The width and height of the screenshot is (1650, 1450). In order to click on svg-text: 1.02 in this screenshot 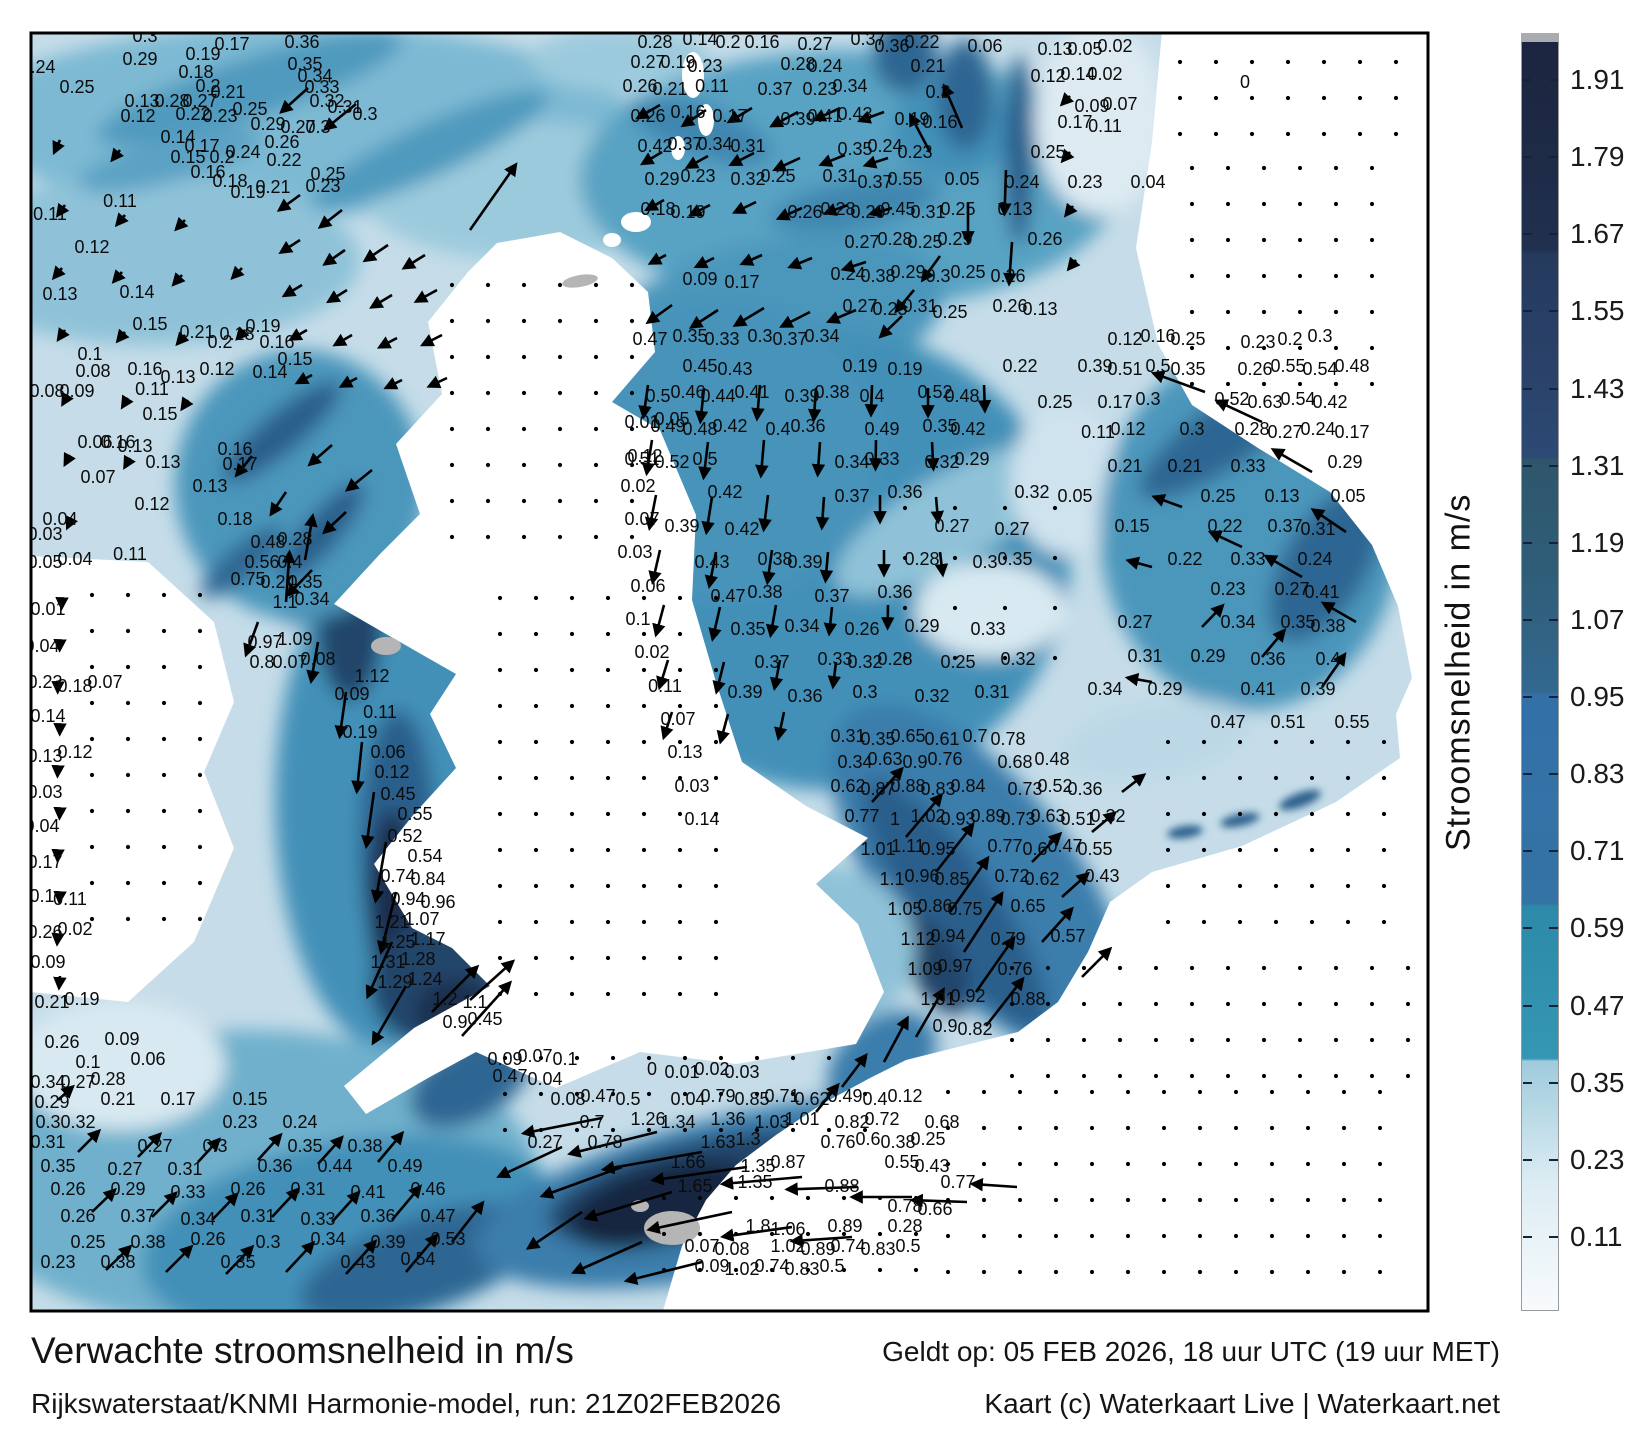, I will do `click(787, 1246)`.